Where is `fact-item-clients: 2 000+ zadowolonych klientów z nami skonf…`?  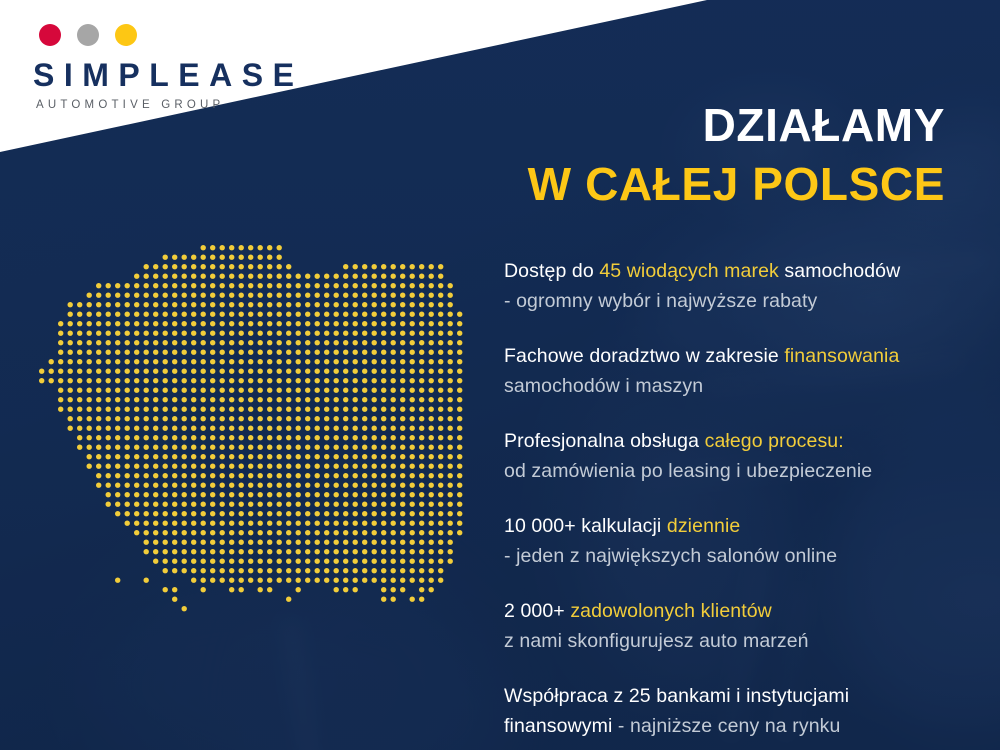
fact-item-clients: 2 000+ zadowolonych klientów z nami skonf… is located at coordinates (734, 626).